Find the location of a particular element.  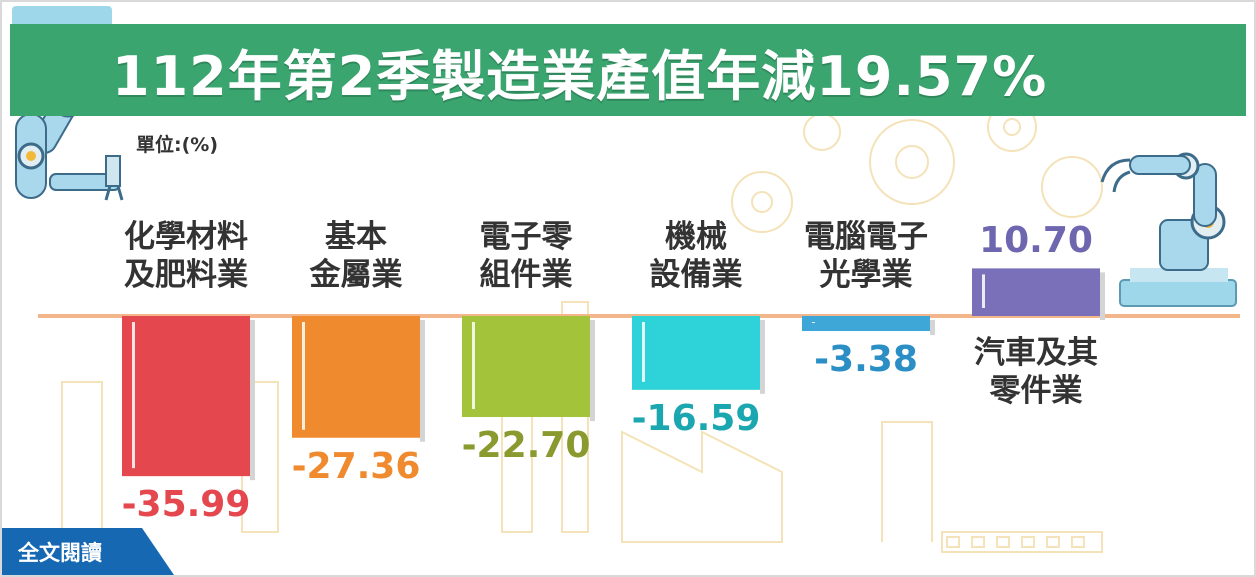

category-label: 機械 設備業 is located at coordinates (696, 256).